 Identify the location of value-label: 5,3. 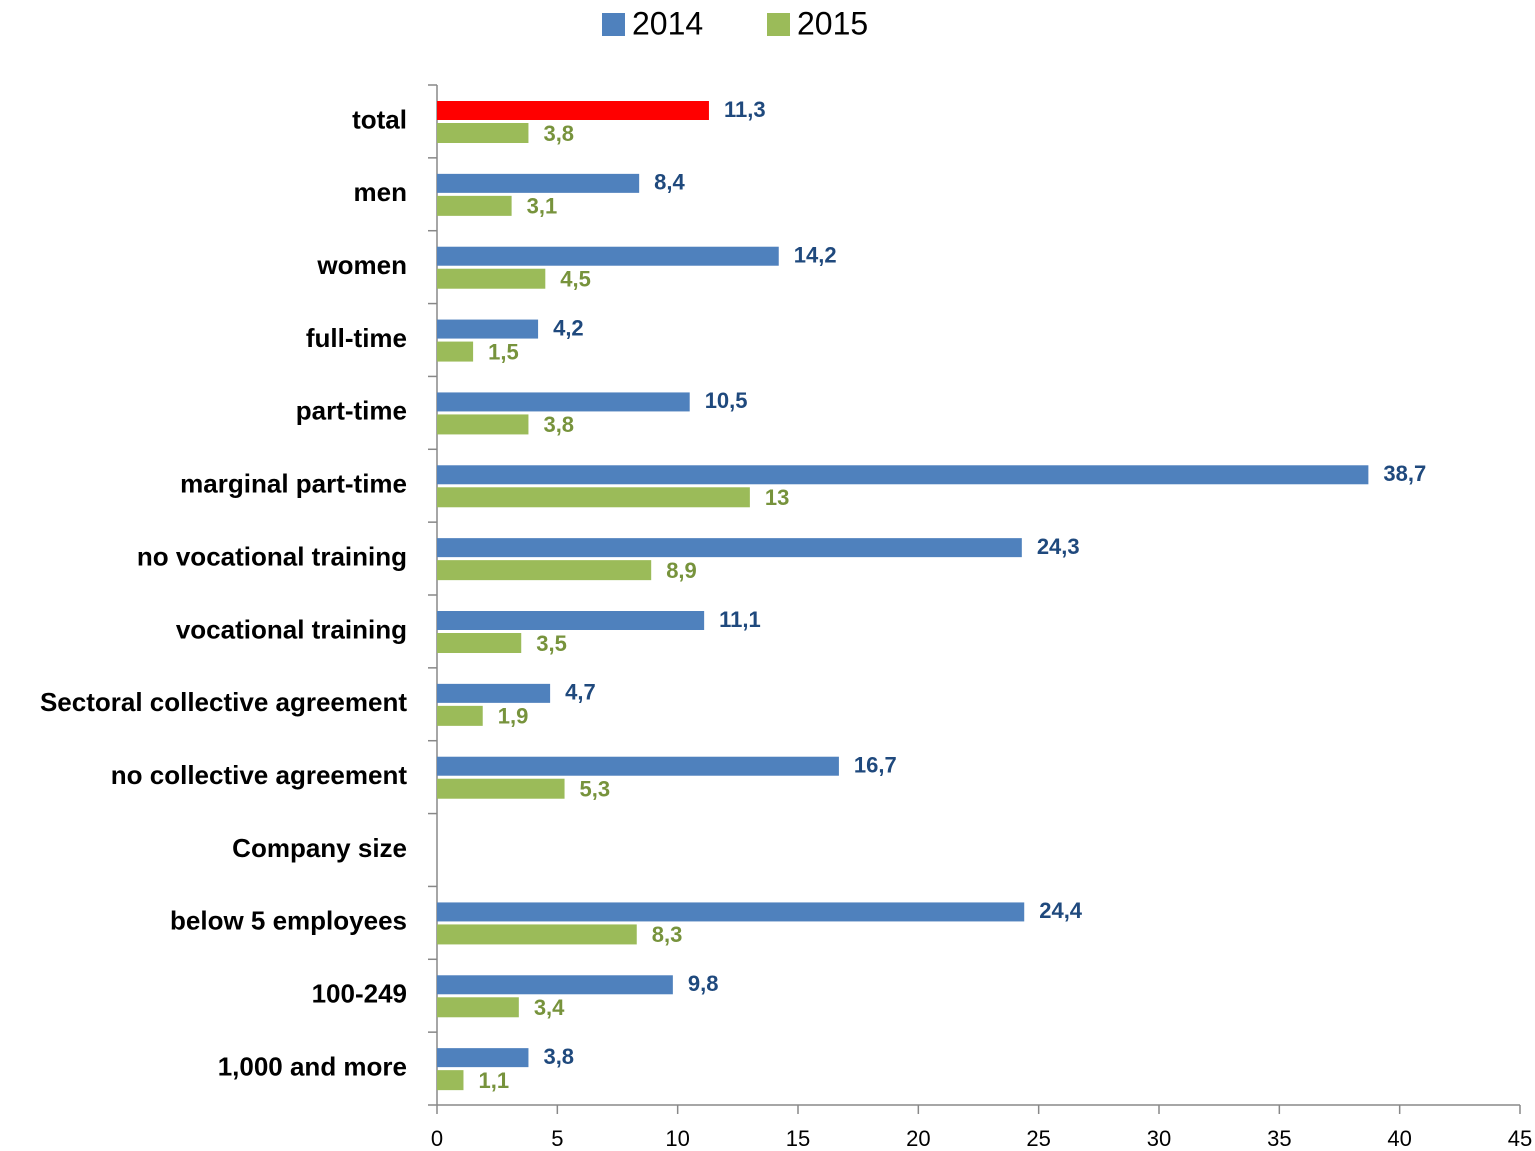
(595, 789).